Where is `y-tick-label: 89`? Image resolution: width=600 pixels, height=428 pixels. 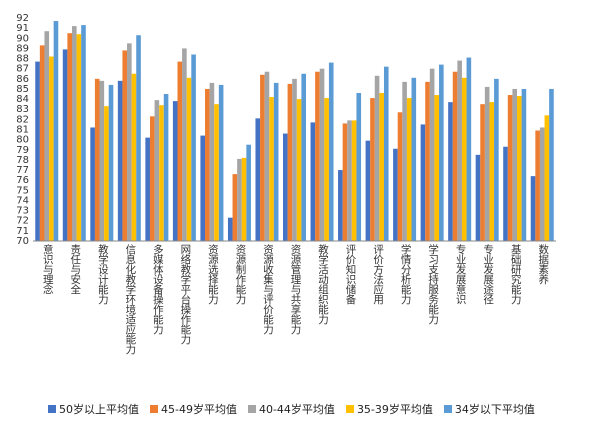
y-tick-label: 89 is located at coordinates (22, 48).